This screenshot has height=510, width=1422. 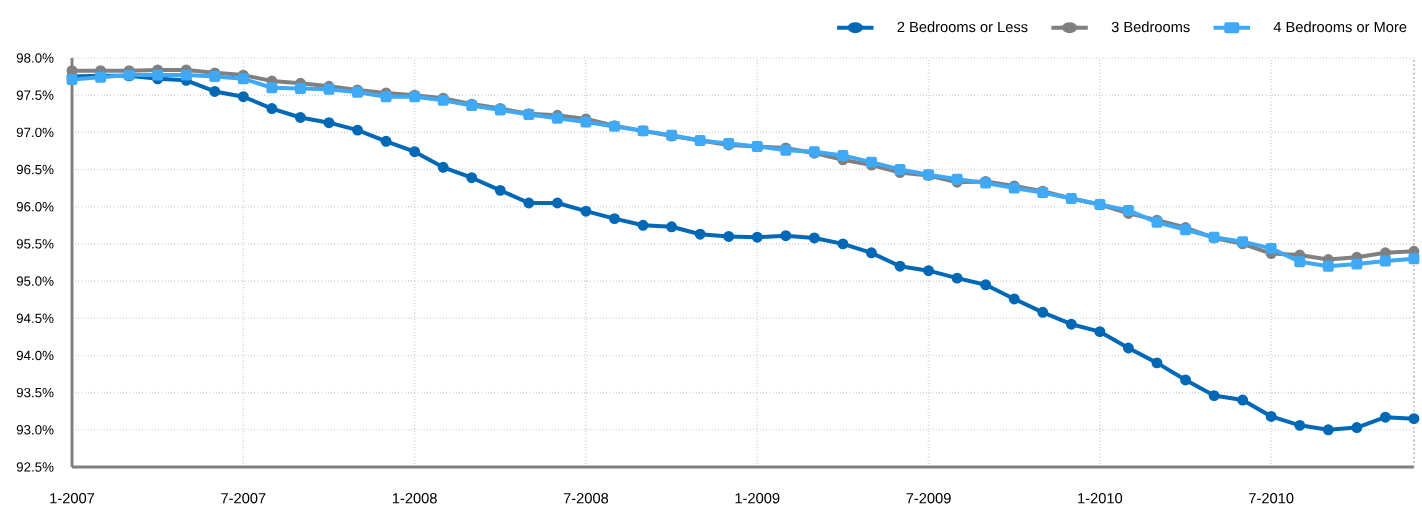 I want to click on x-tick-label: 7-2007, so click(x=243, y=498).